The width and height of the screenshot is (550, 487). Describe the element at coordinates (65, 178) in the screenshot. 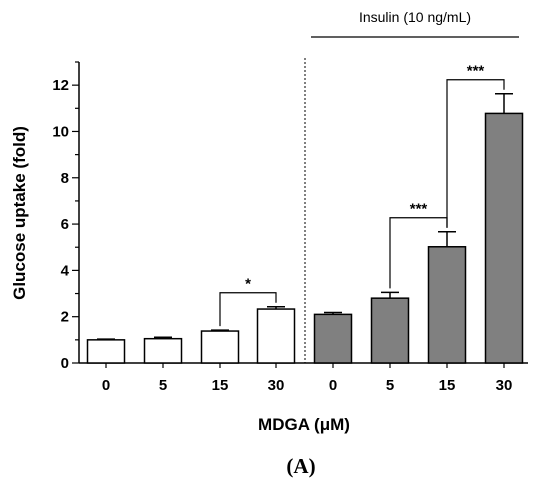

I see `y-tick-label: 8` at that location.